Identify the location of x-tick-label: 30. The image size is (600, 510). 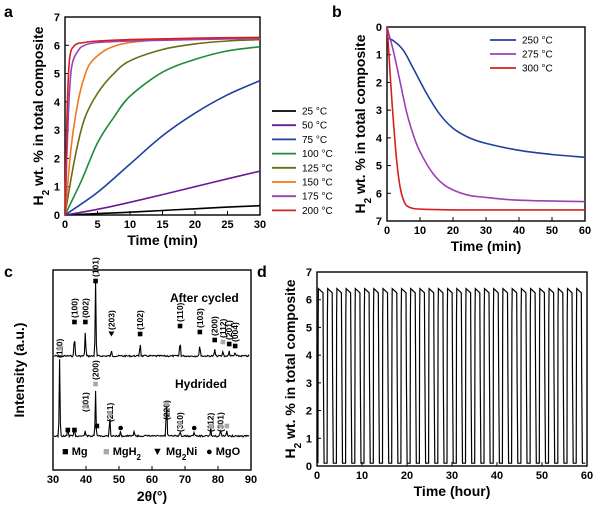
(53, 480).